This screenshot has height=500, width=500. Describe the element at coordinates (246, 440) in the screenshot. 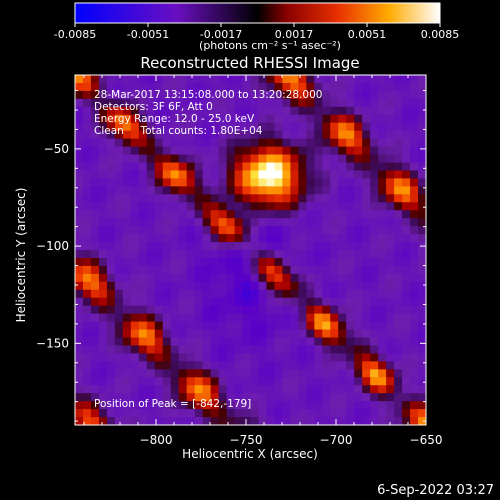

I see `x-tick-label: −750` at that location.